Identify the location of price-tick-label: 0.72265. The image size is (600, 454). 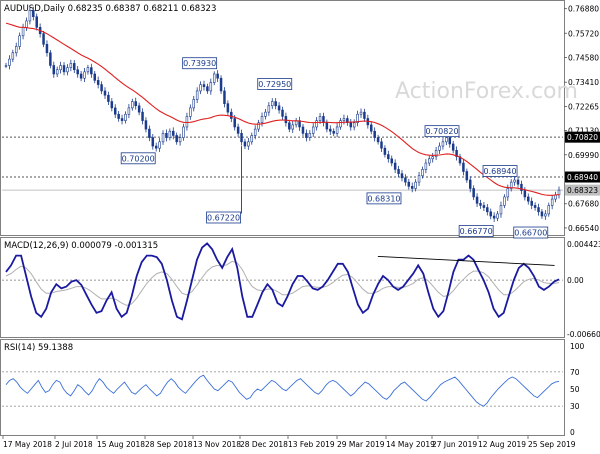
(583, 107).